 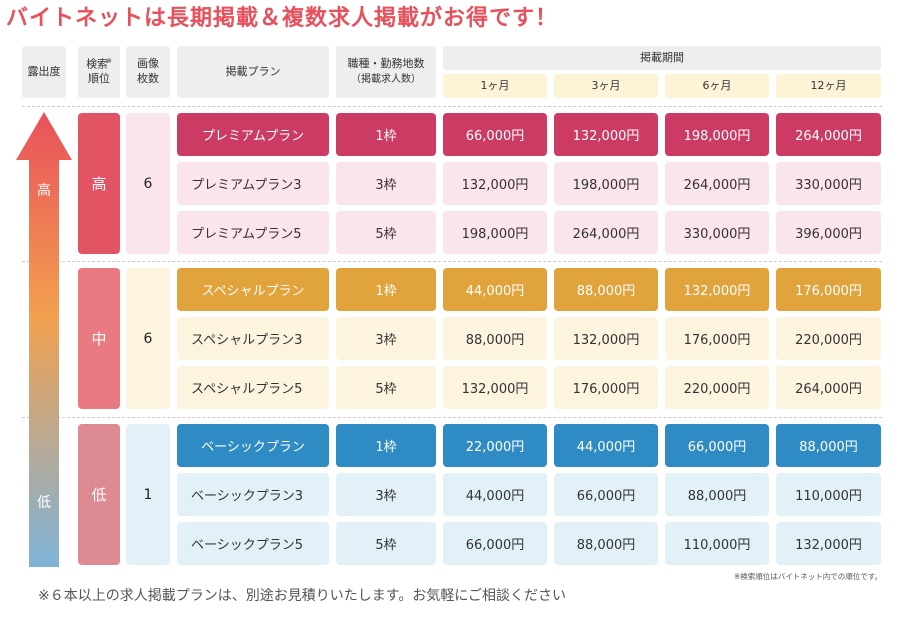 I want to click on plan-label: スペシャルプラン5, so click(x=247, y=389).